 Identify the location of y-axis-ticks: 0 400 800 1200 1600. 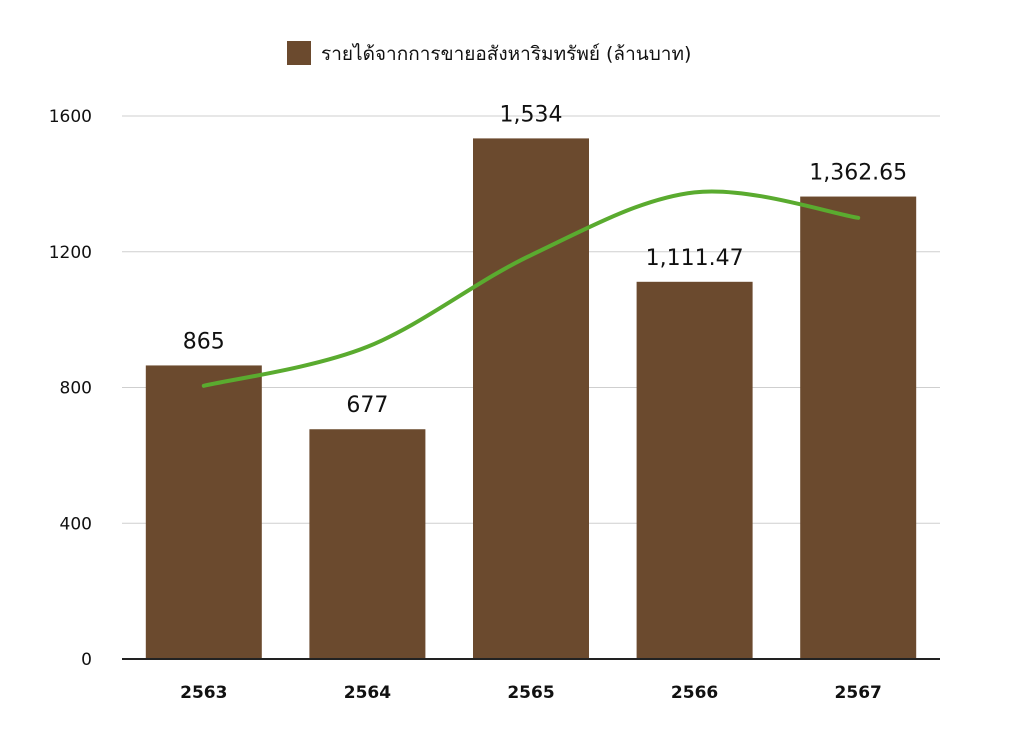
(70, 388).